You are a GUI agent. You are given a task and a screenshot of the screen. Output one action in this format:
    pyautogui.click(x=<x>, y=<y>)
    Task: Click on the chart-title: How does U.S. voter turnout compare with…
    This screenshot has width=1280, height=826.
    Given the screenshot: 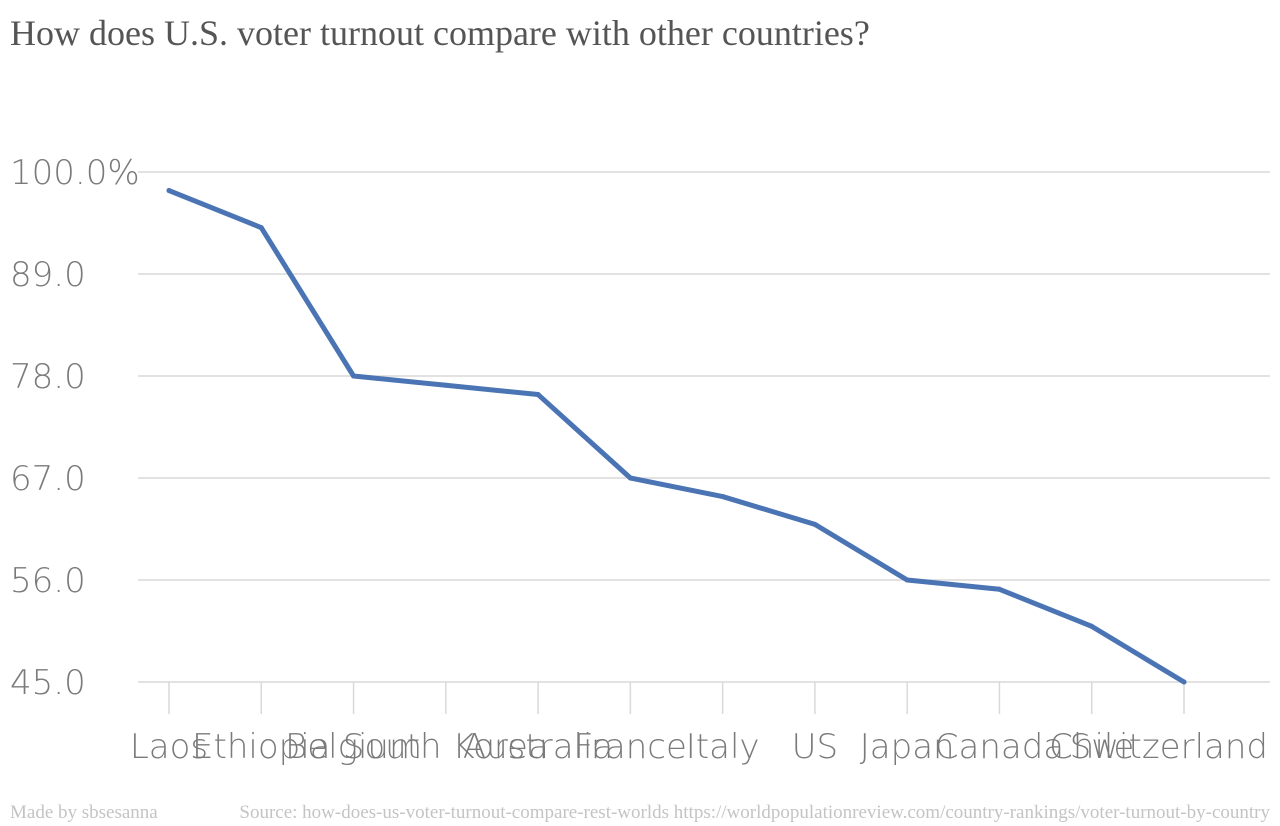 What is the action you would take?
    pyautogui.click(x=440, y=33)
    